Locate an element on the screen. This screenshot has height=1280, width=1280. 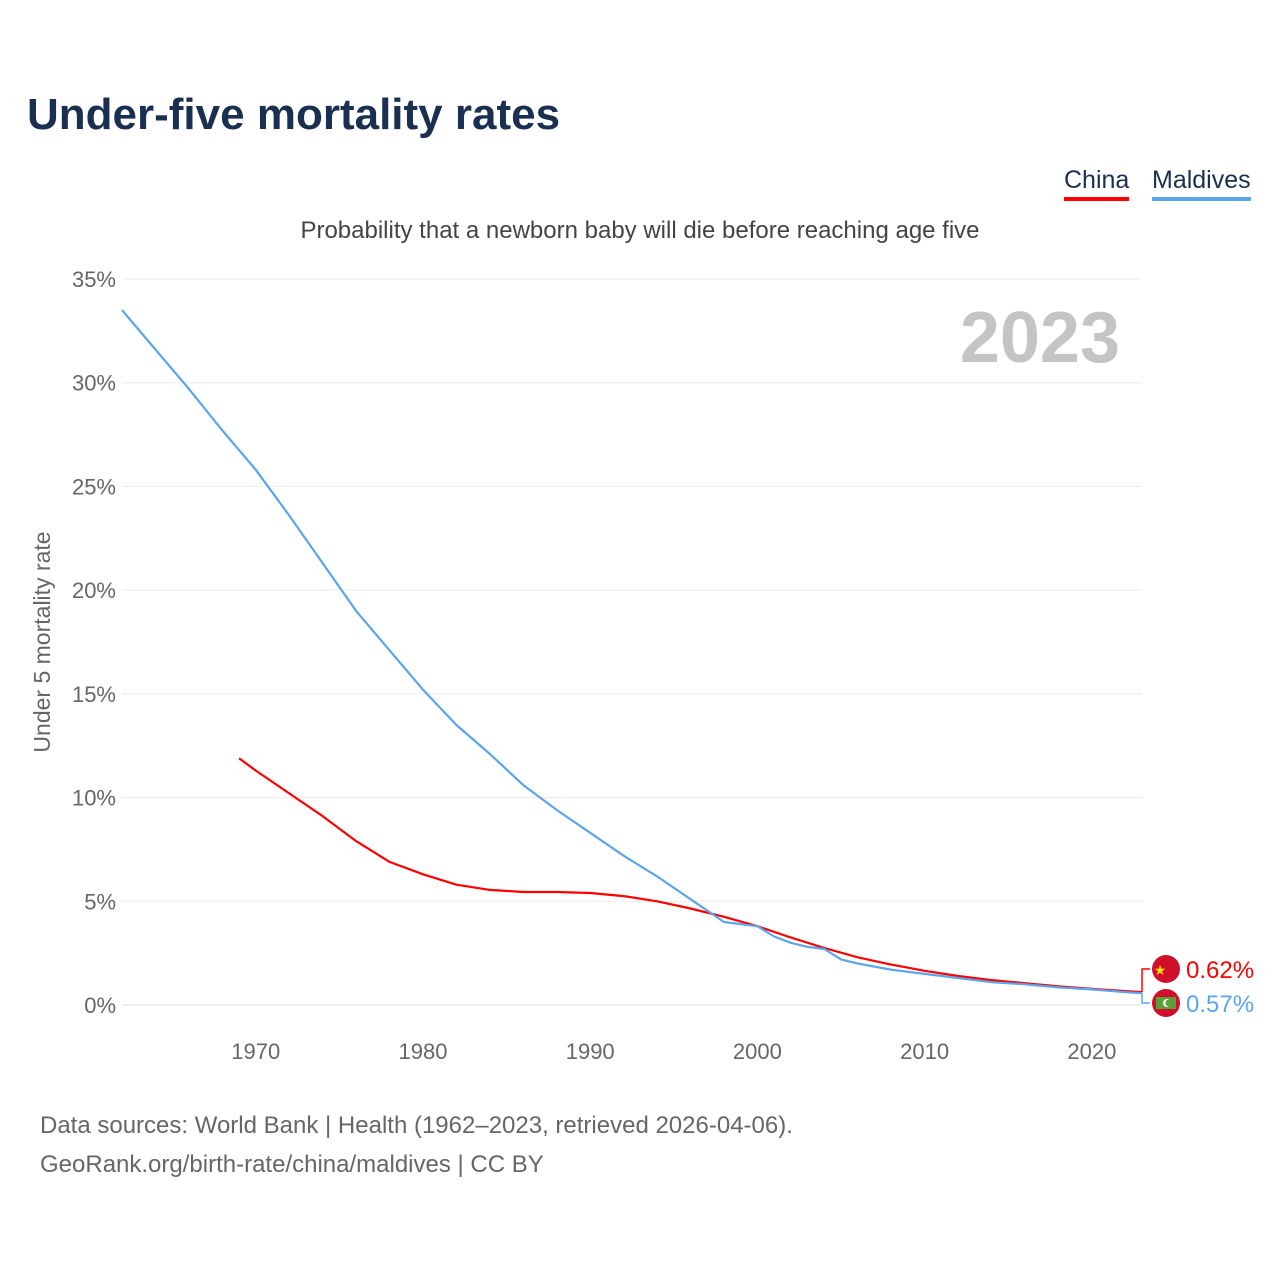
y-tick-label: 0% is located at coordinates (100, 1005).